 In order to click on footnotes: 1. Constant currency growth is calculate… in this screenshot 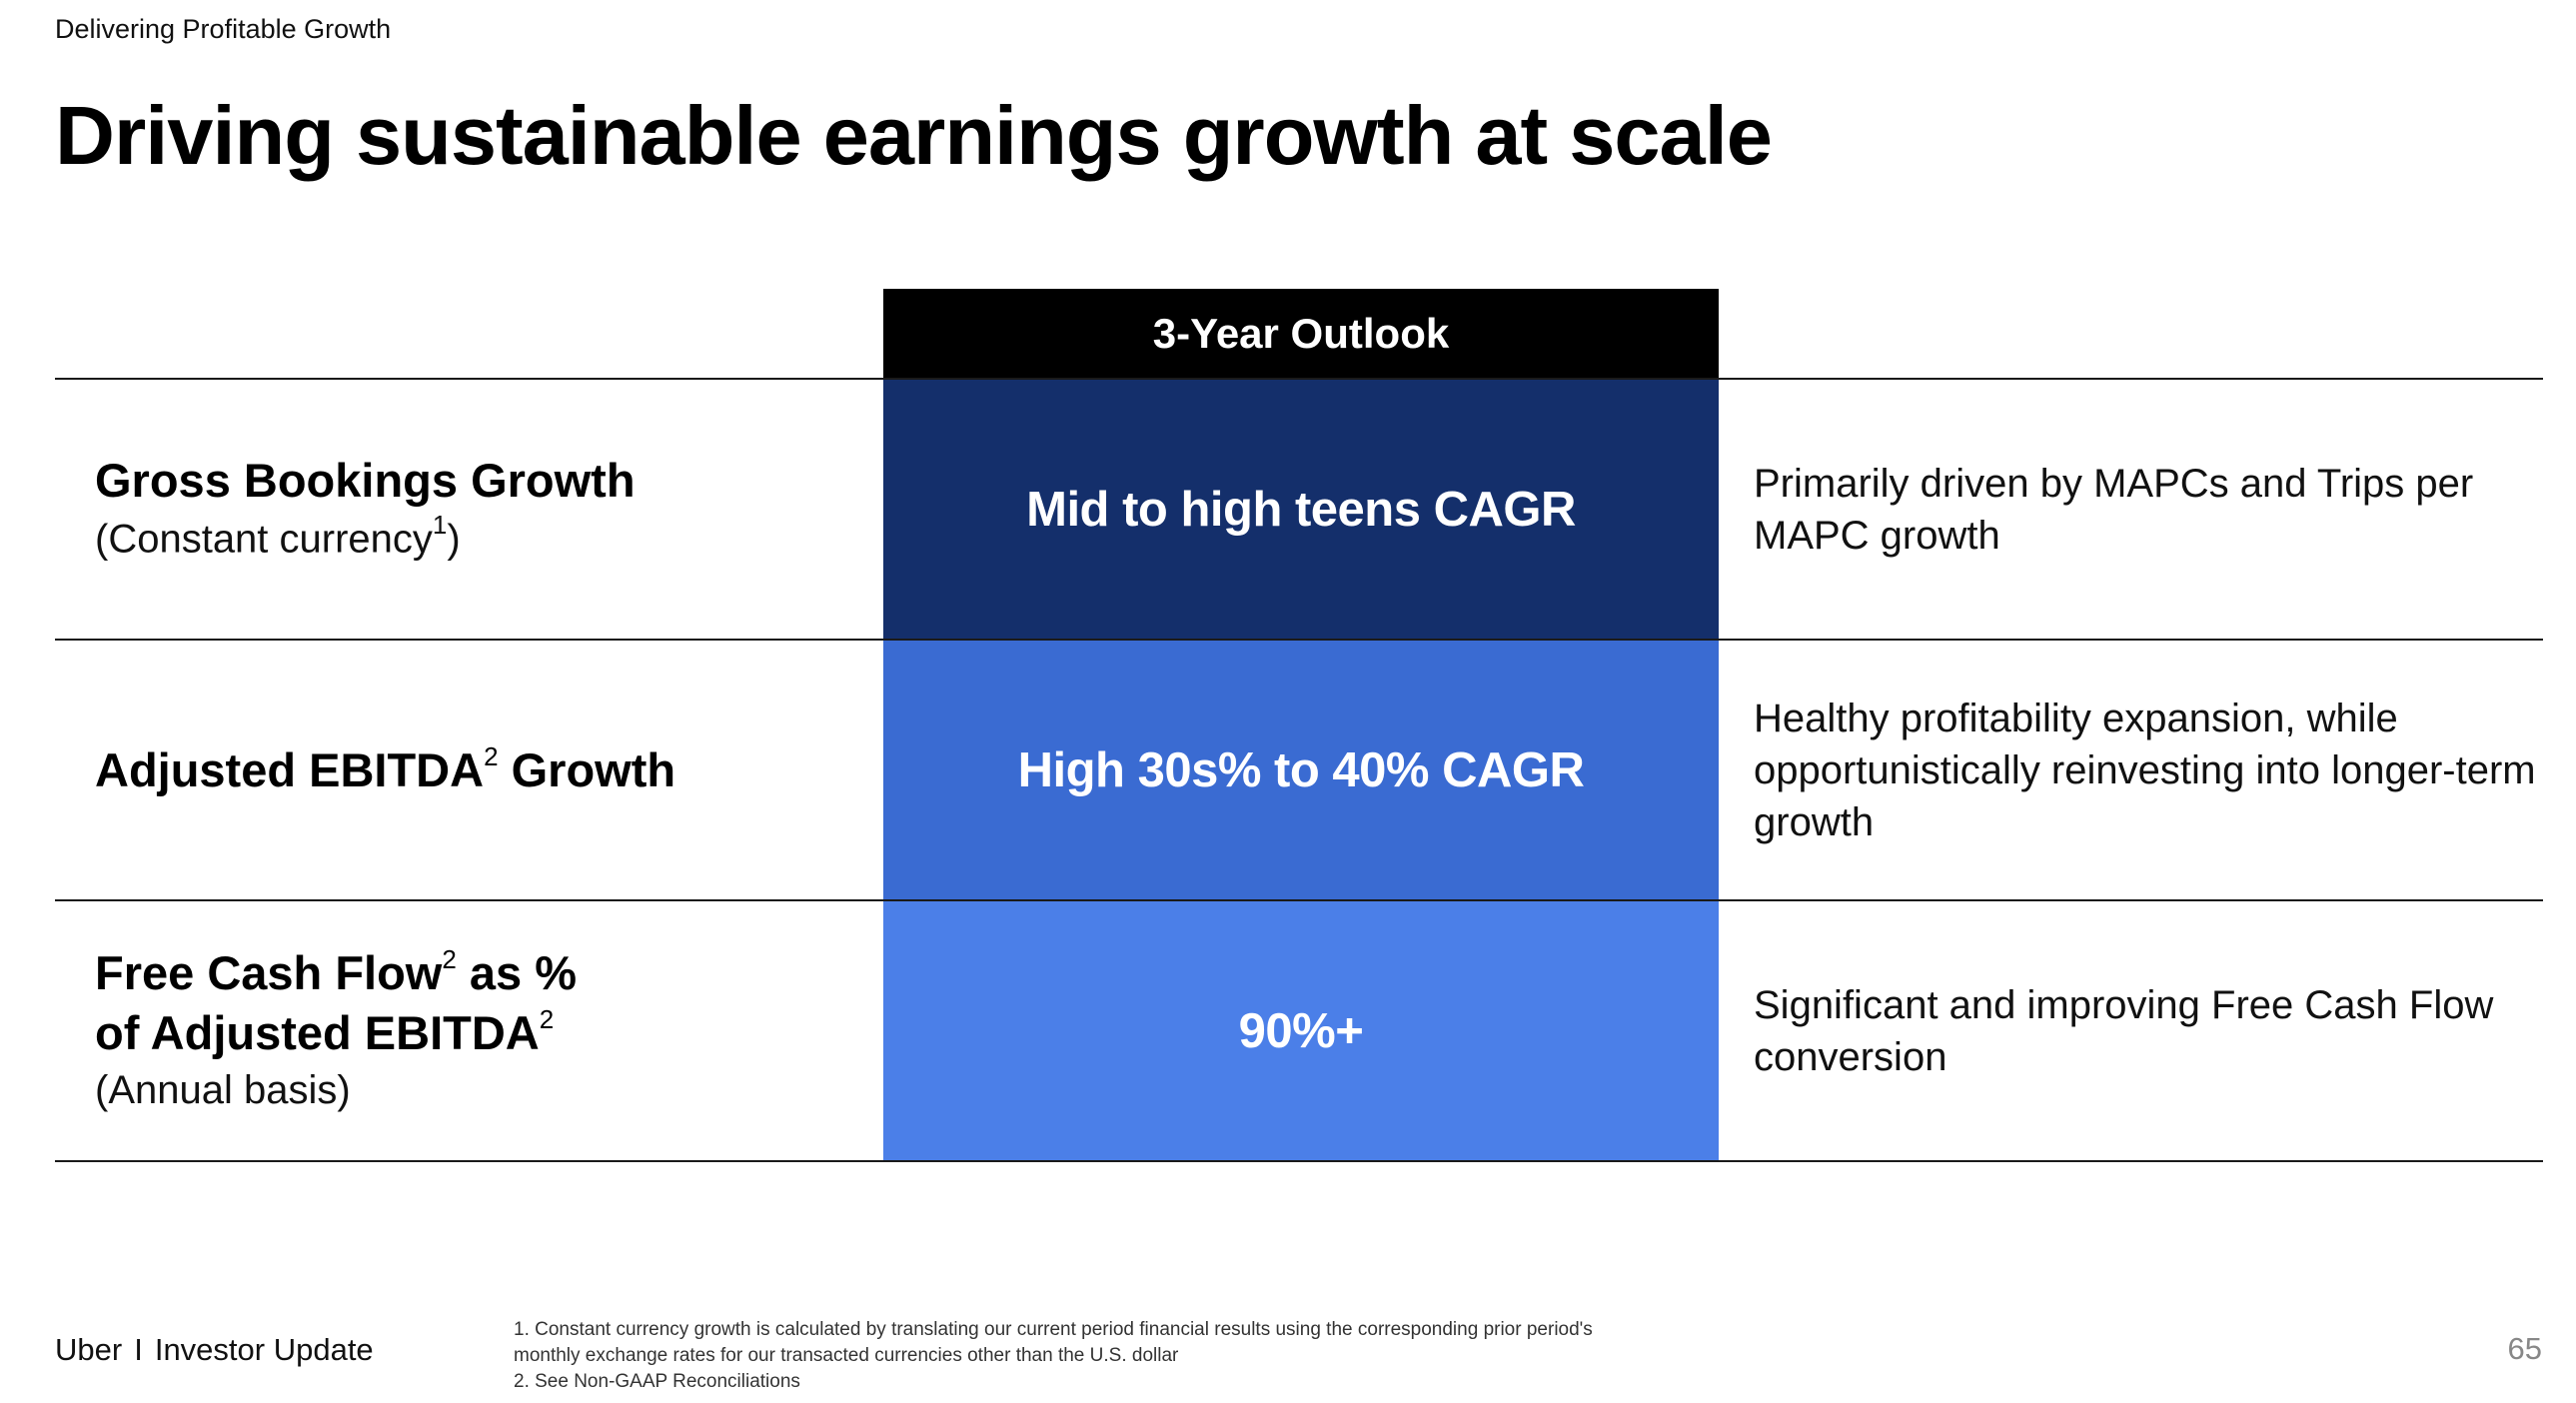, I will do `click(1138, 1356)`.